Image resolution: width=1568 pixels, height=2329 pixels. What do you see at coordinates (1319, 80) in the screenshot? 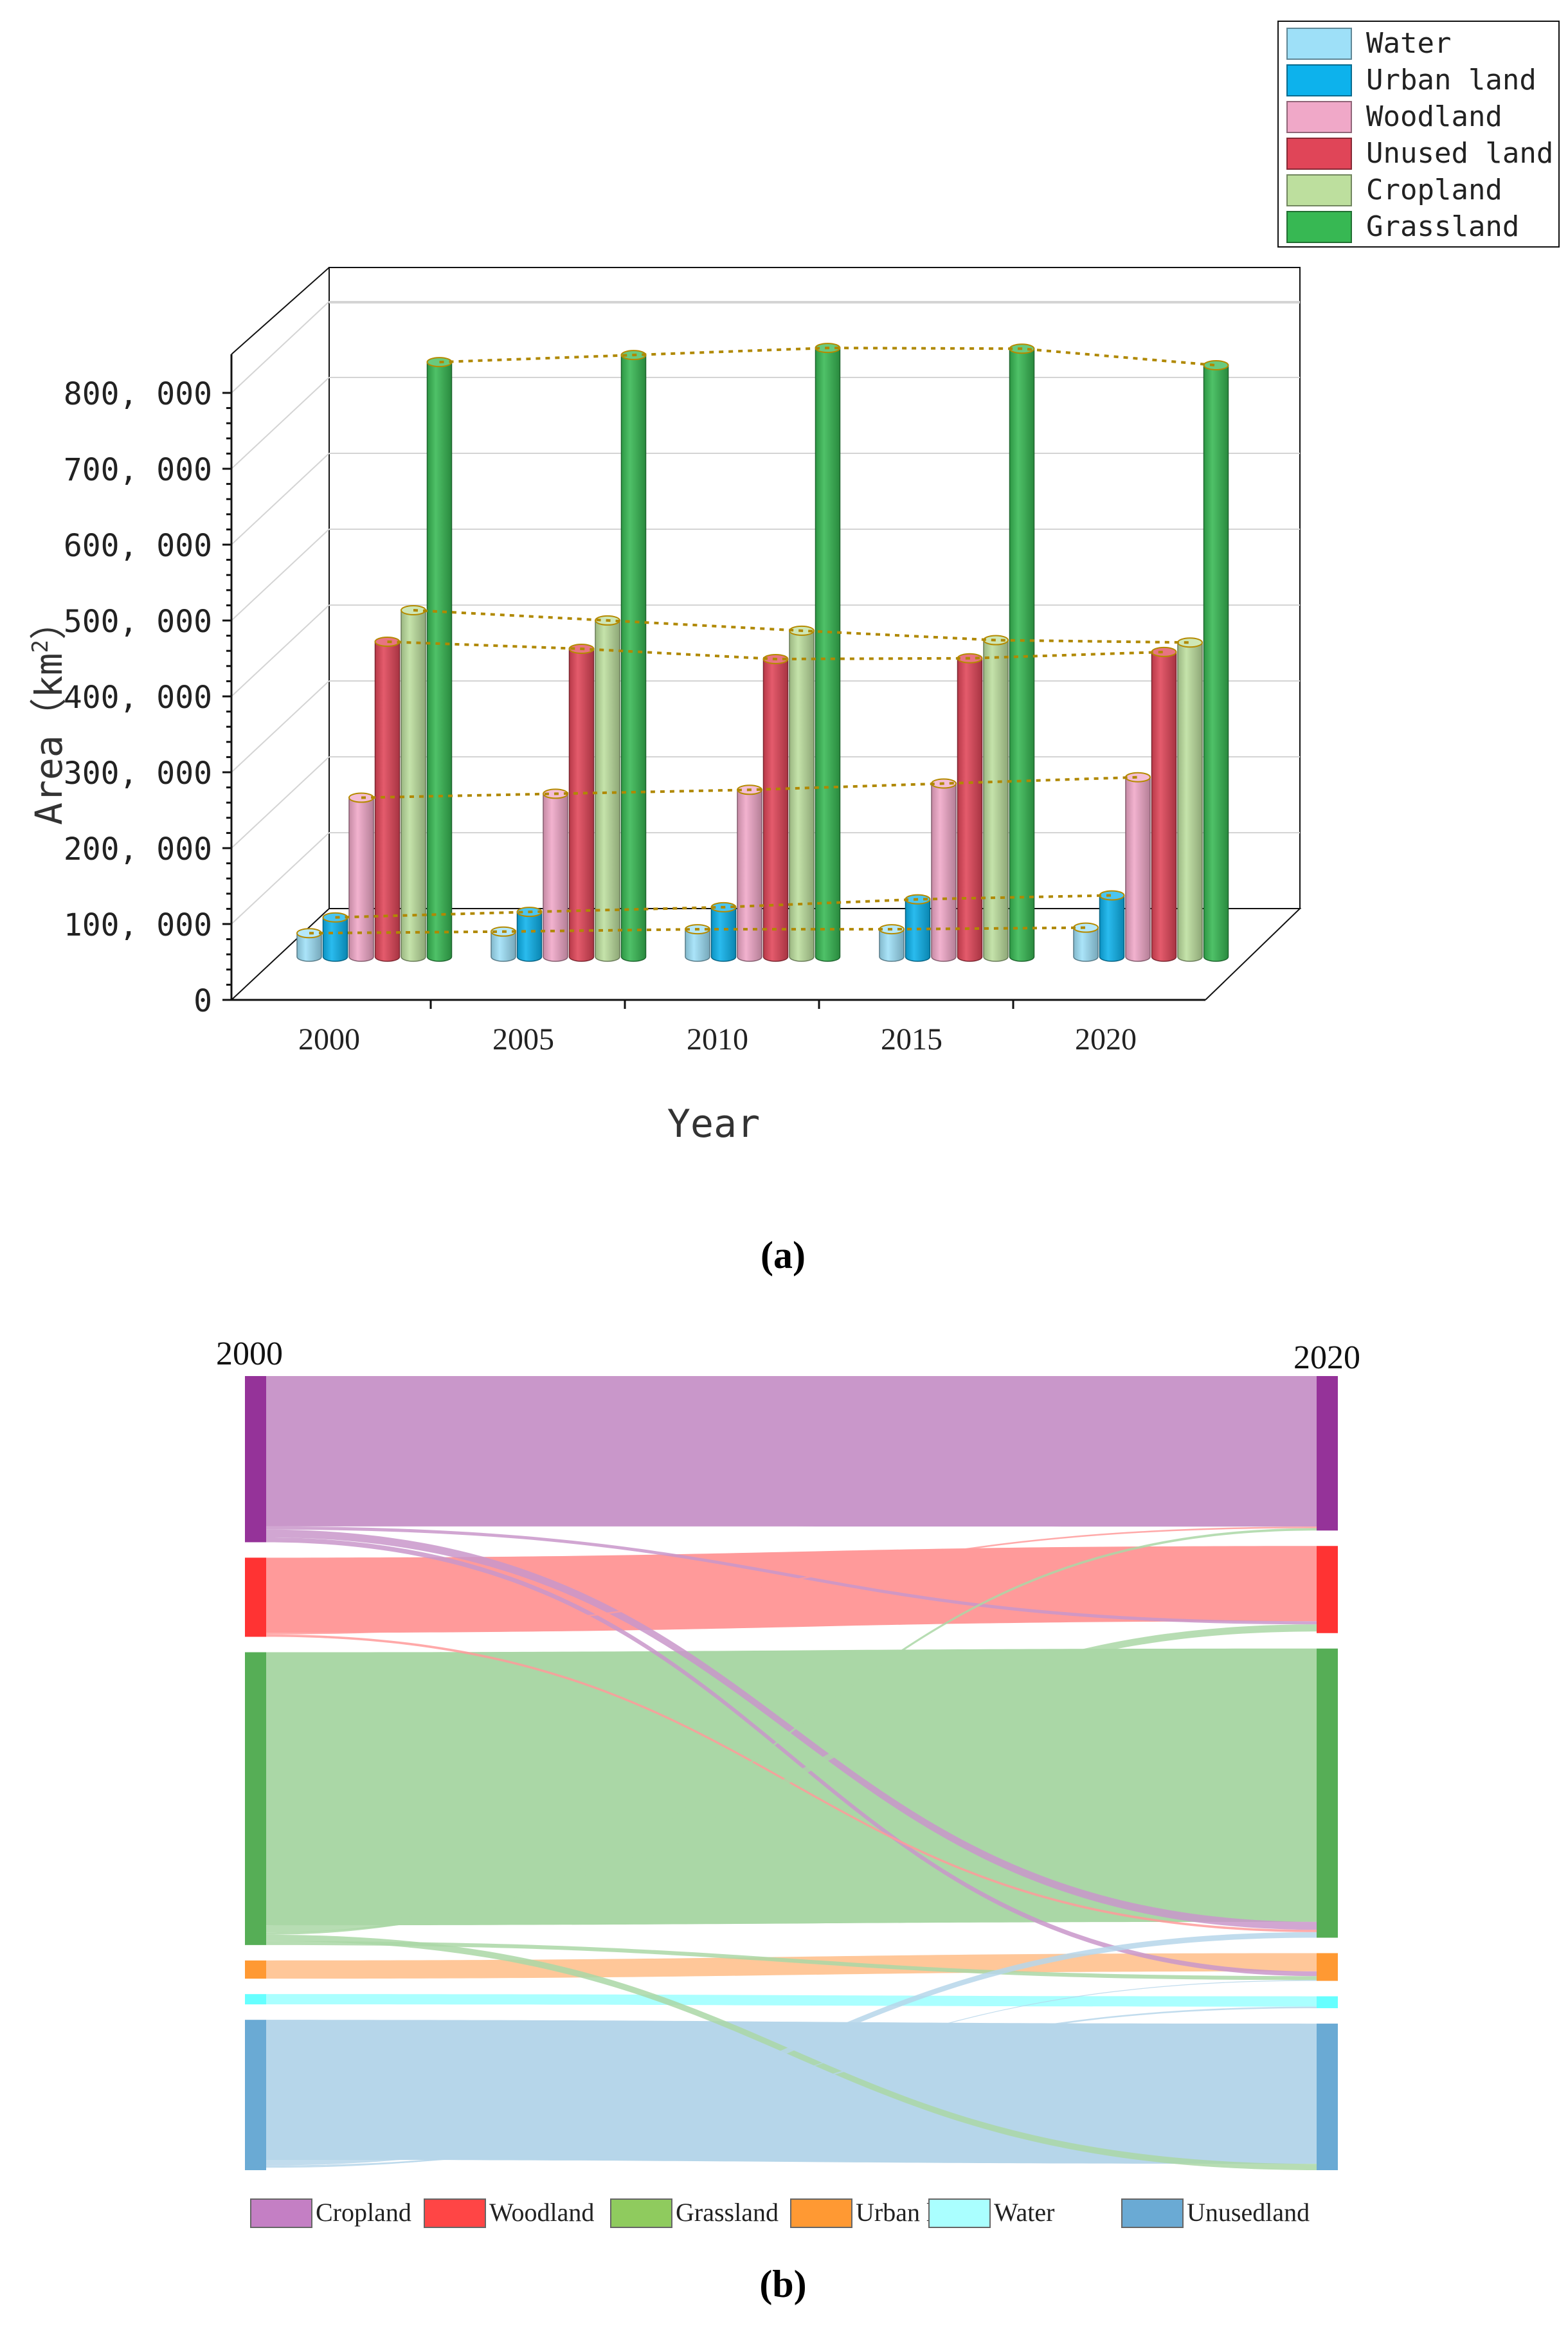
I see `legend-swatch-urban-land` at bounding box center [1319, 80].